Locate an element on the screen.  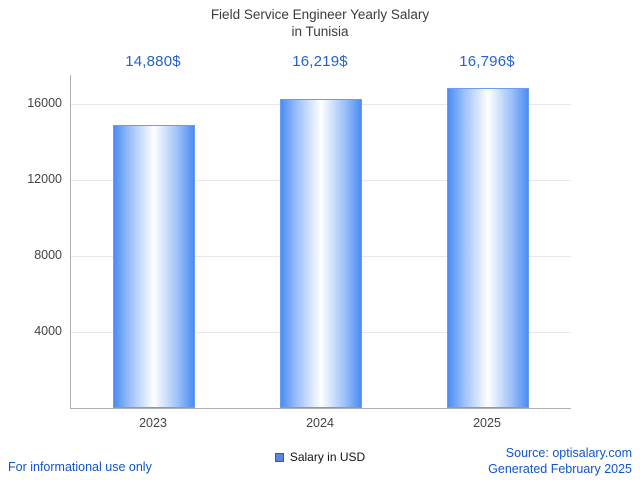
y-tick-label: 4000 is located at coordinates (48, 331).